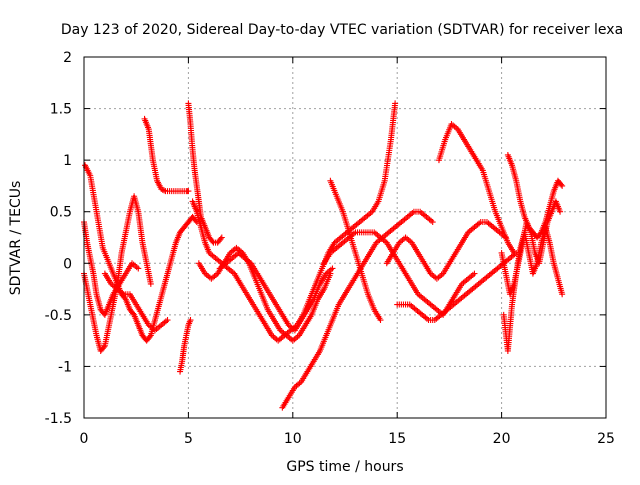  Describe the element at coordinates (58, 419) in the screenshot. I see `y-tick-label: -1.5` at that location.